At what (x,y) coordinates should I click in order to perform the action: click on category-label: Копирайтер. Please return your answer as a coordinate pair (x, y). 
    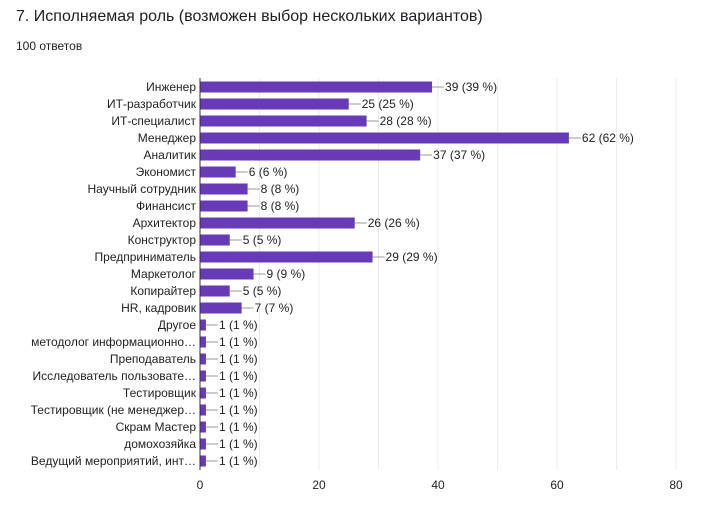
    Looking at the image, I should click on (163, 291).